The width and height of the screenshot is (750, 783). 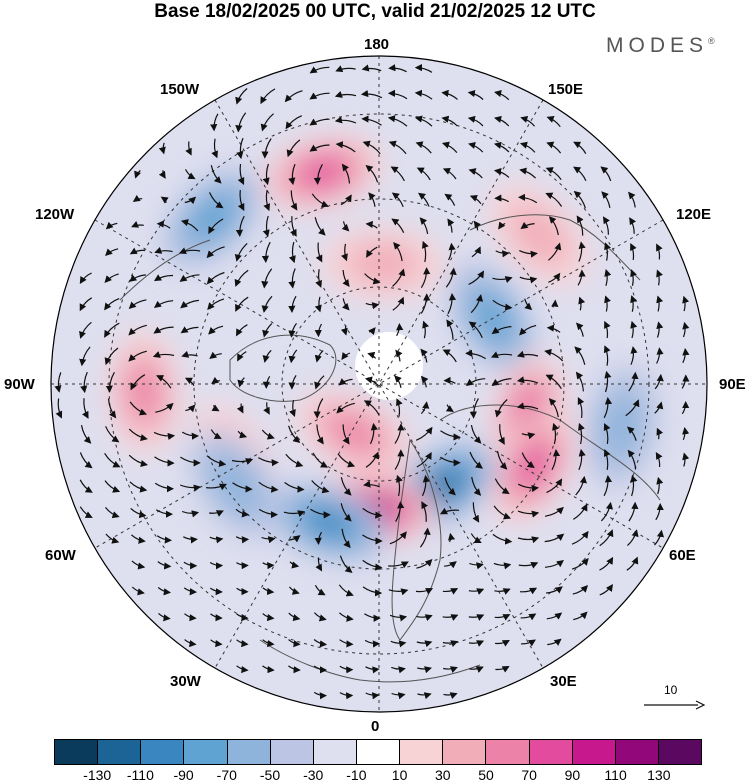 What do you see at coordinates (97, 775) in the screenshot?
I see `colorbar-tick-label: -130` at bounding box center [97, 775].